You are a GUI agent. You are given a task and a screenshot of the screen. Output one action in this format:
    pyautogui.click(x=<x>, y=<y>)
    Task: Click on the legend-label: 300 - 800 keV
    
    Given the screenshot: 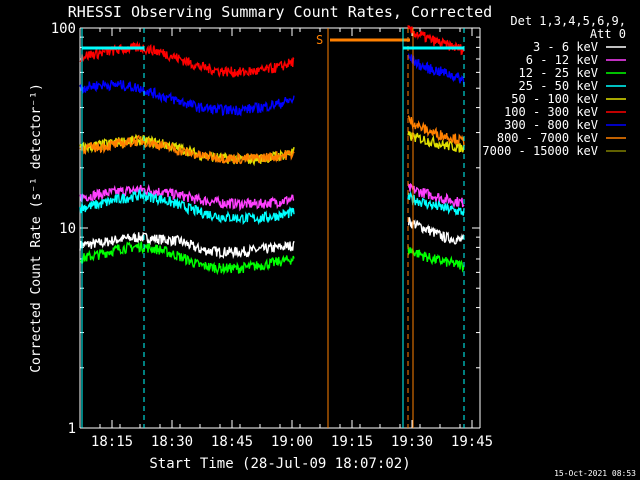 What is the action you would take?
    pyautogui.click(x=551, y=125)
    